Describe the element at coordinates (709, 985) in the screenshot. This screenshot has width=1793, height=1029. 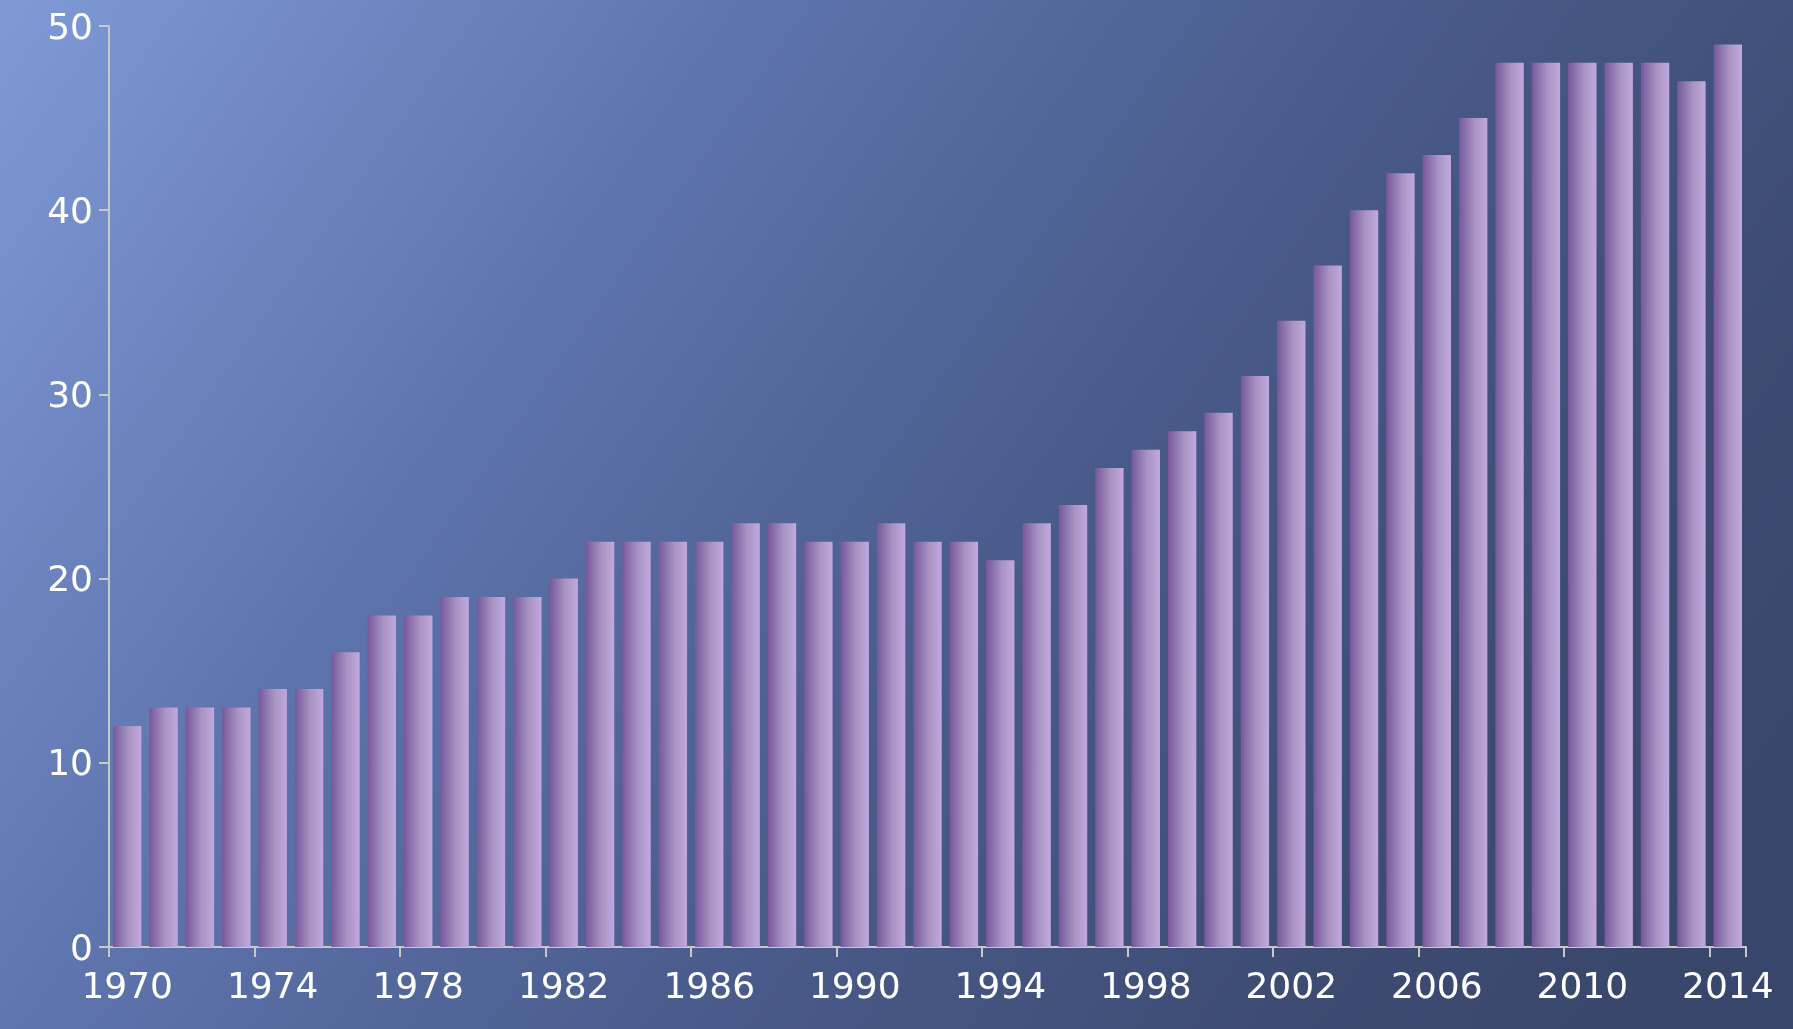
I see `x-tick-label: 1986` at that location.